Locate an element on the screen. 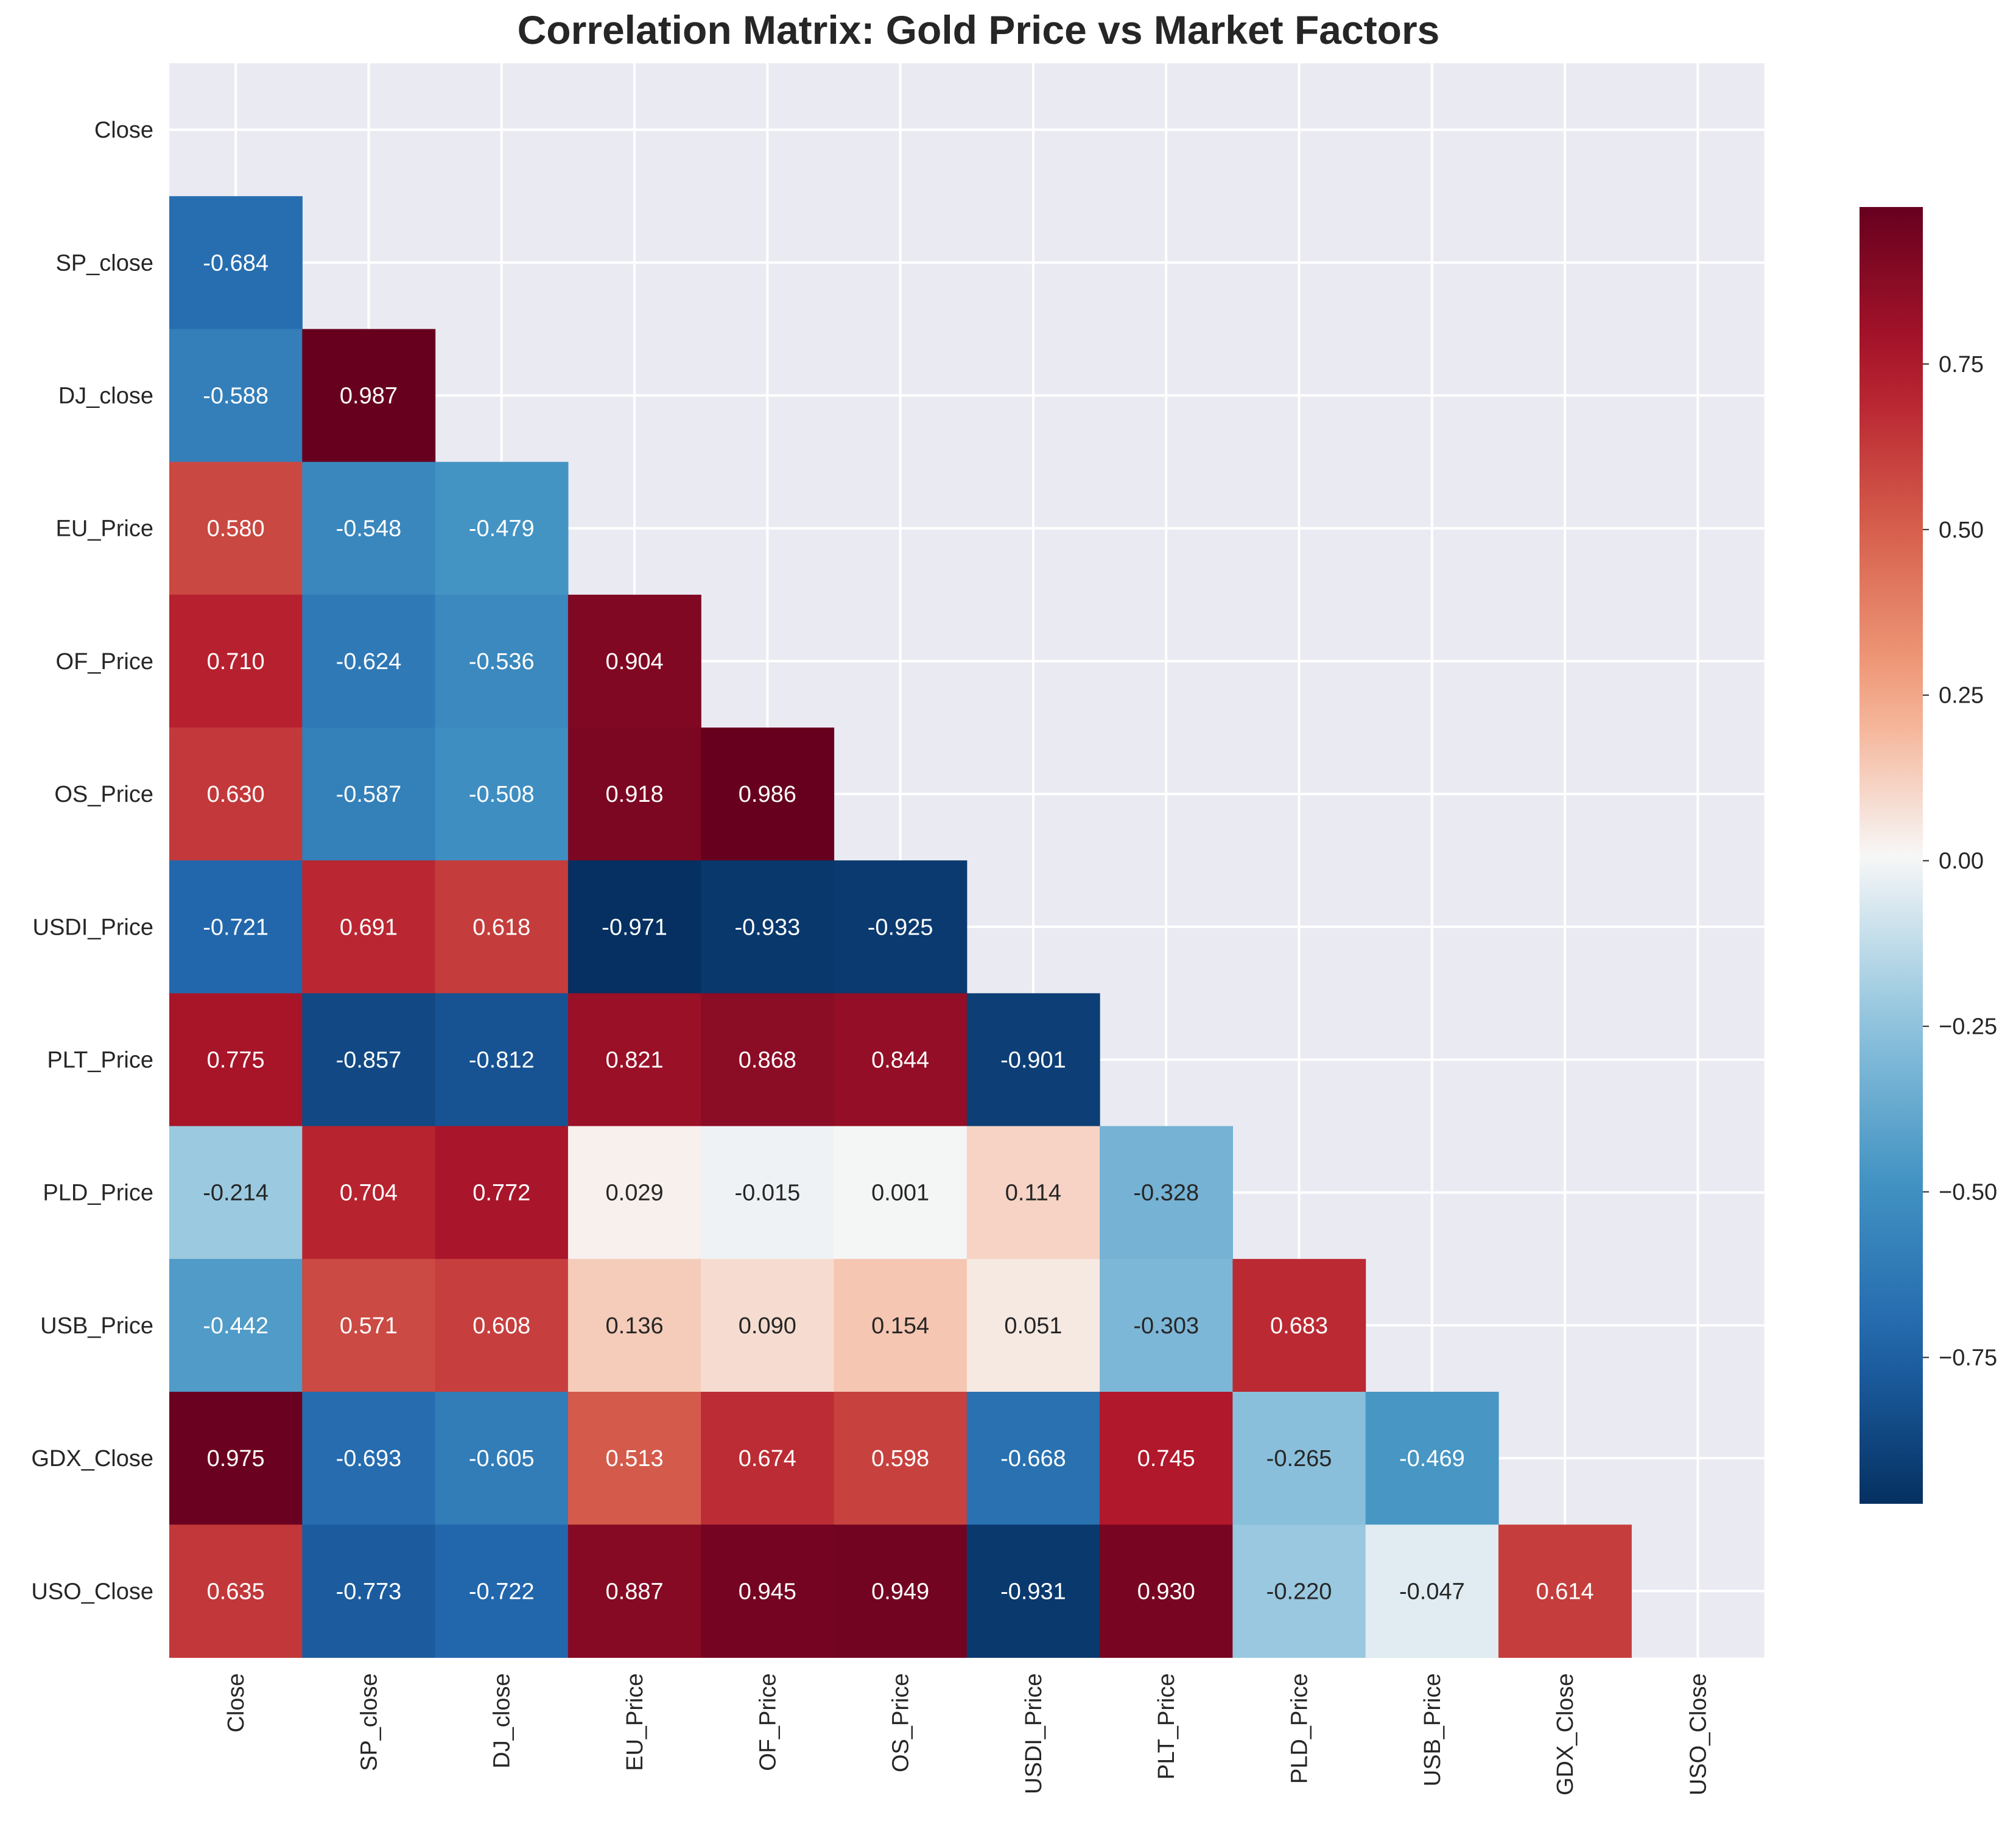 The height and width of the screenshot is (1821, 2016). x-tick-label: USDI_Price is located at coordinates (1034, 1733).